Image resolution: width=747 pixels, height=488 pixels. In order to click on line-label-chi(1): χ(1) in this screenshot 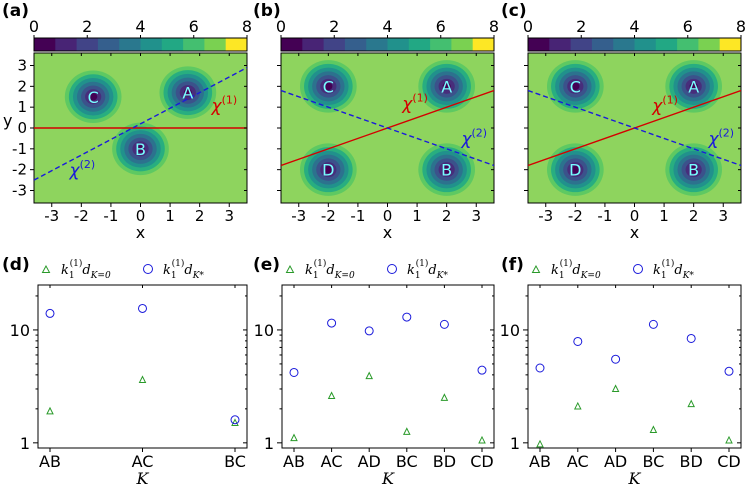, I will do `click(414, 102)`.